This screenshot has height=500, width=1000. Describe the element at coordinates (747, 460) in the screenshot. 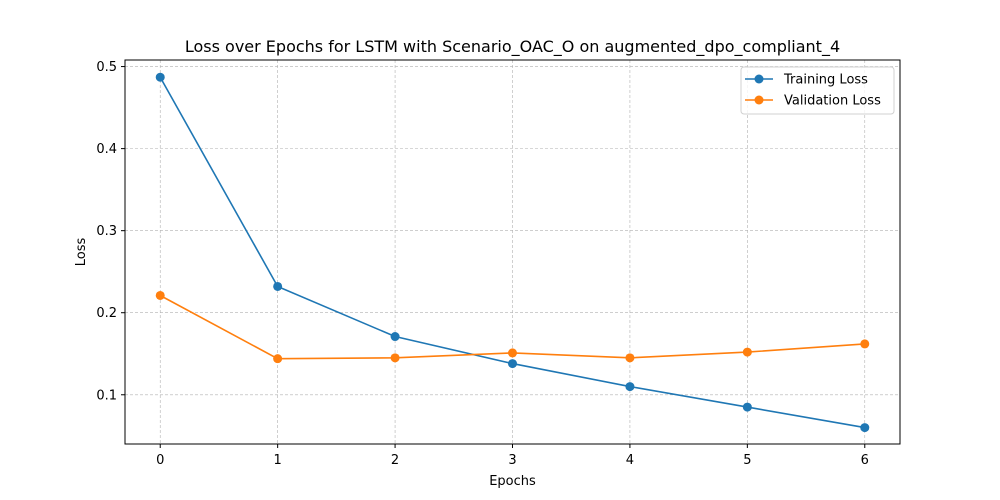

I see `x-tick-label: 5` at that location.